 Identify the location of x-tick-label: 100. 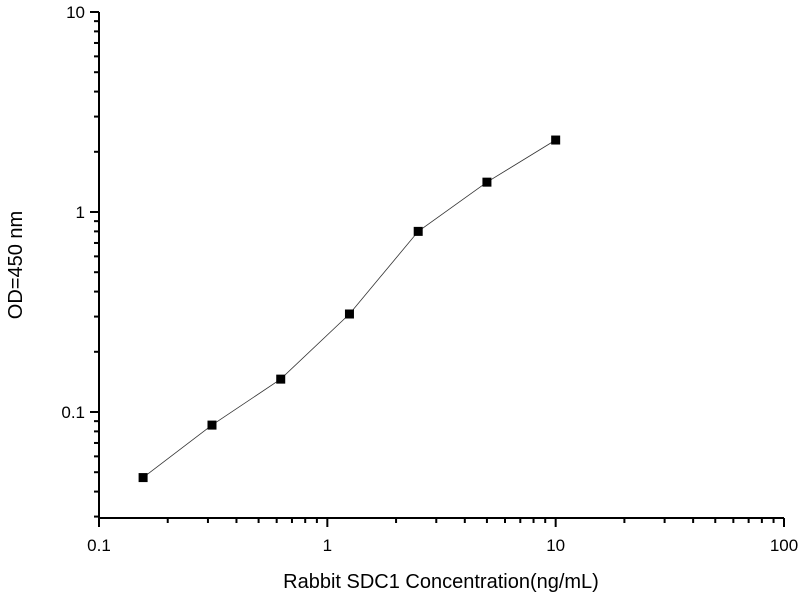
(784, 545).